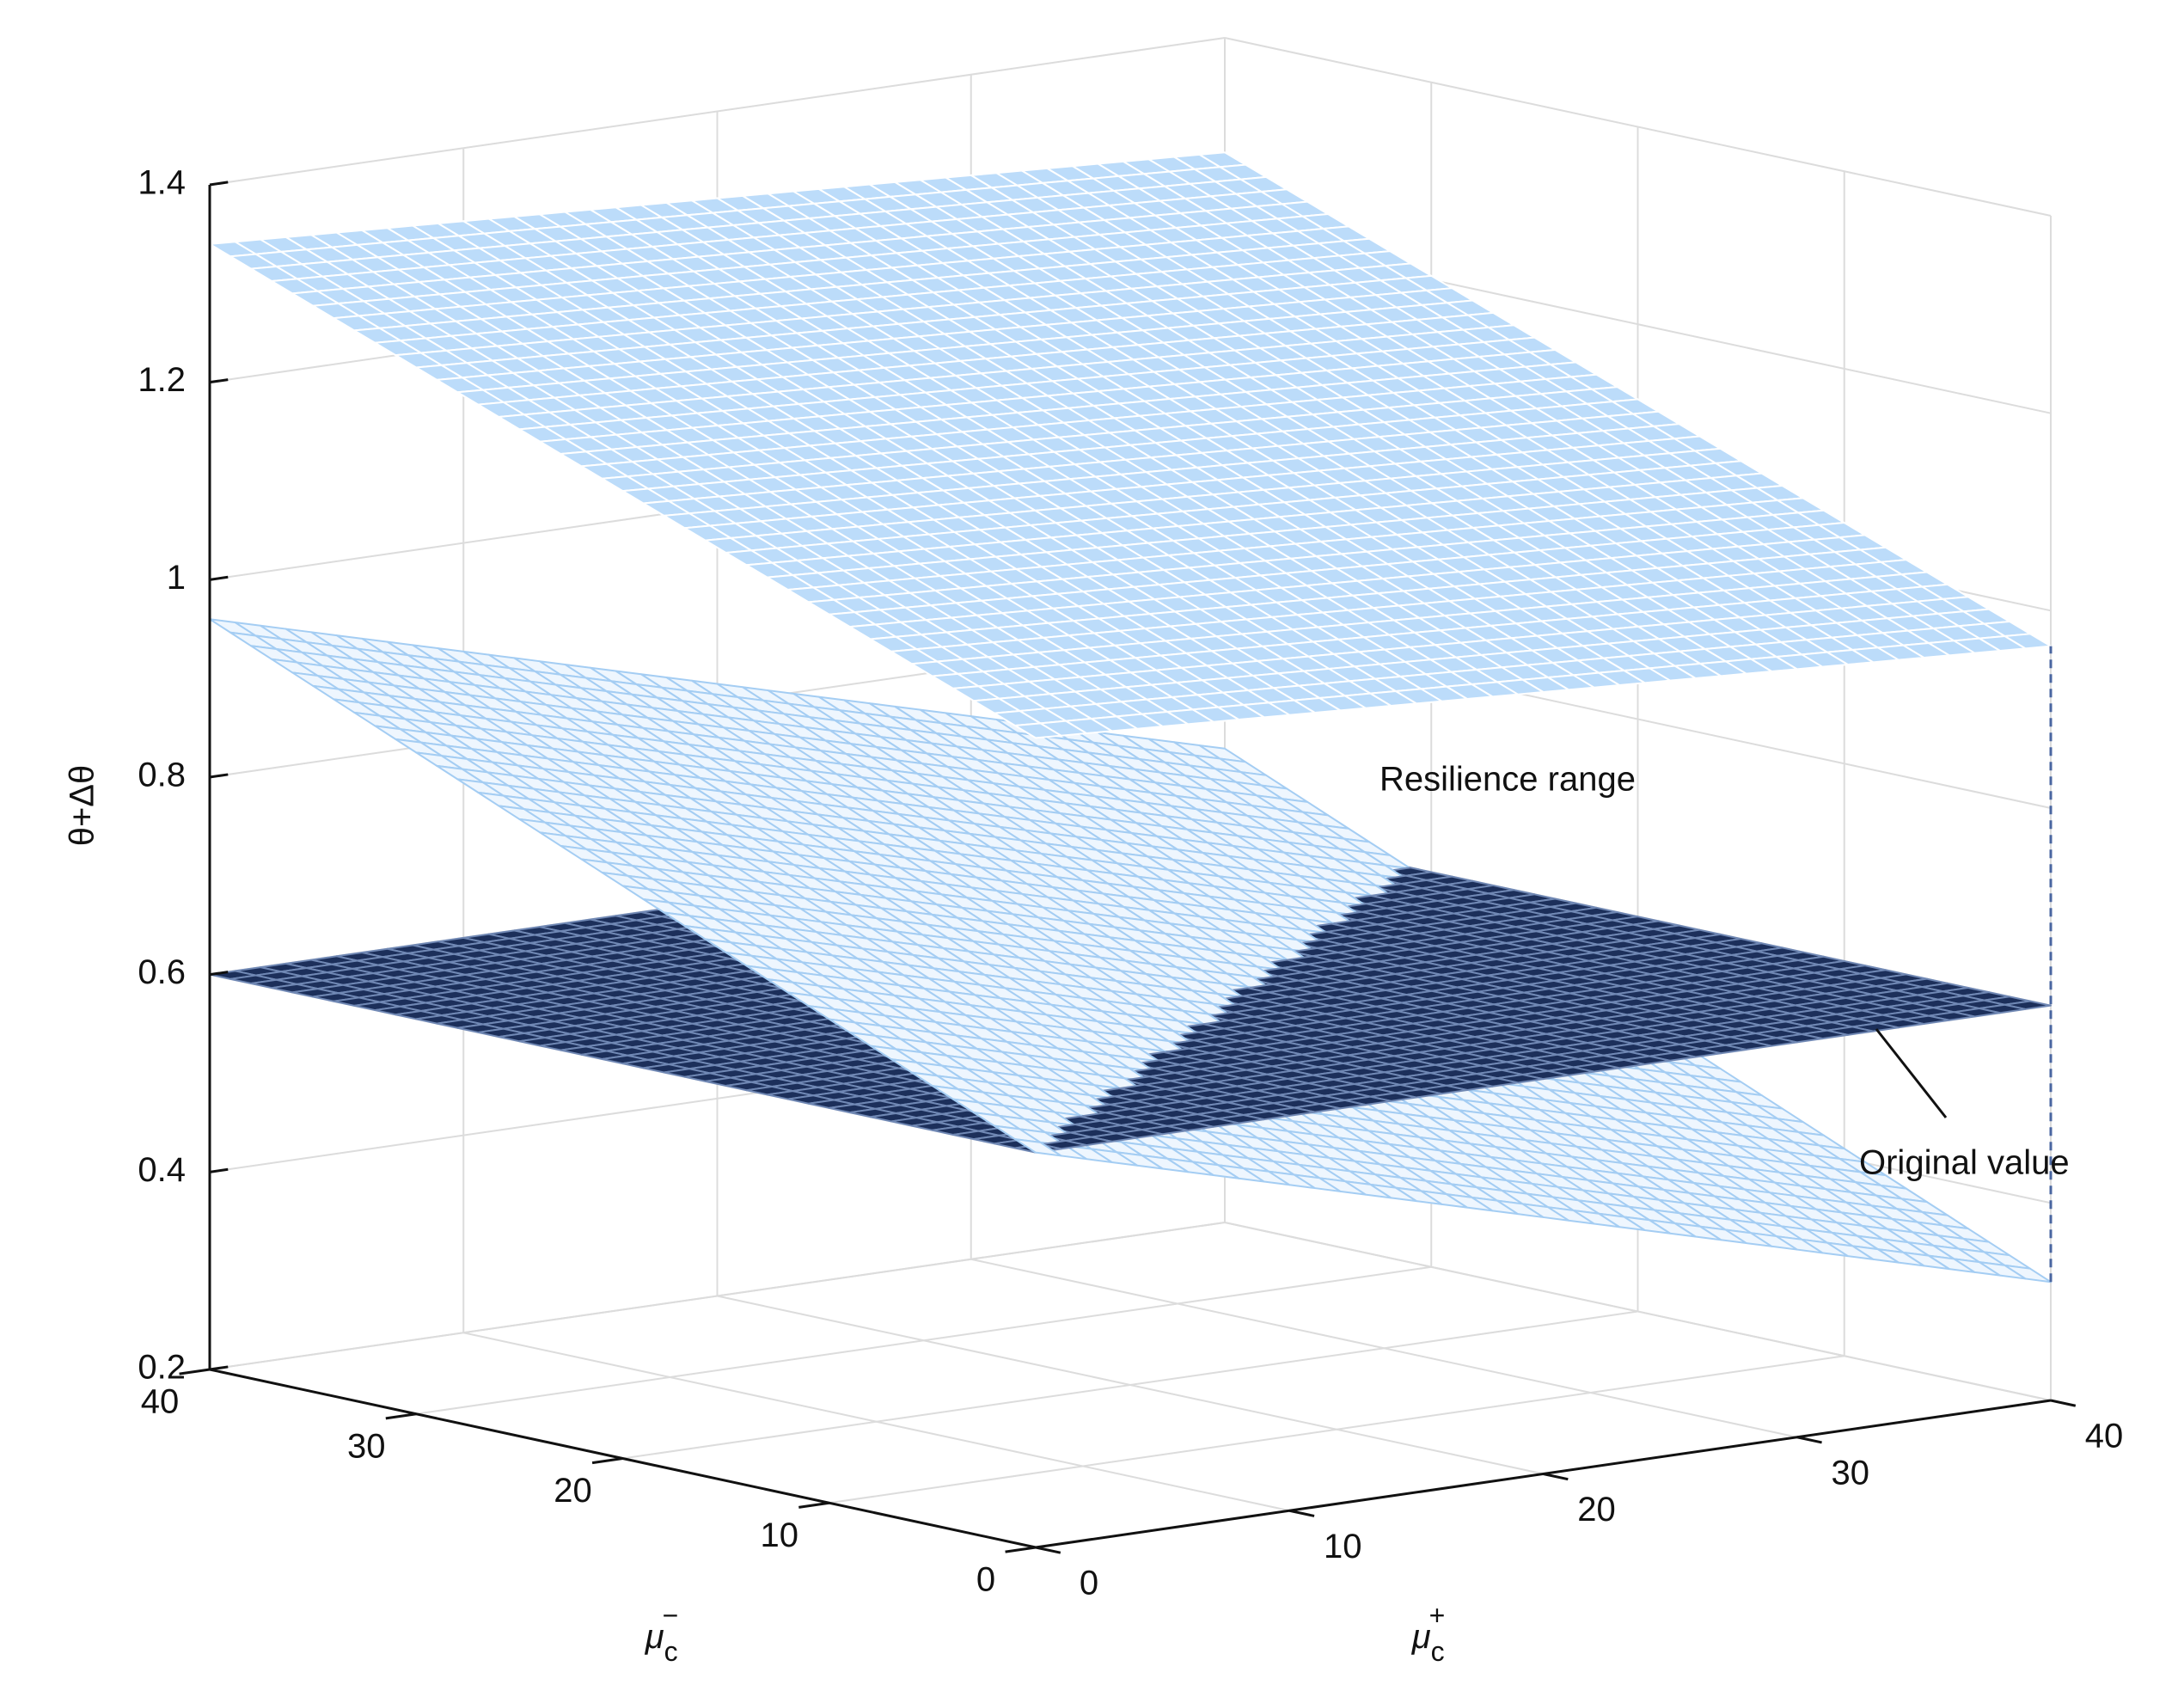  I want to click on x-axis-title-base: μ, so click(655, 1637).